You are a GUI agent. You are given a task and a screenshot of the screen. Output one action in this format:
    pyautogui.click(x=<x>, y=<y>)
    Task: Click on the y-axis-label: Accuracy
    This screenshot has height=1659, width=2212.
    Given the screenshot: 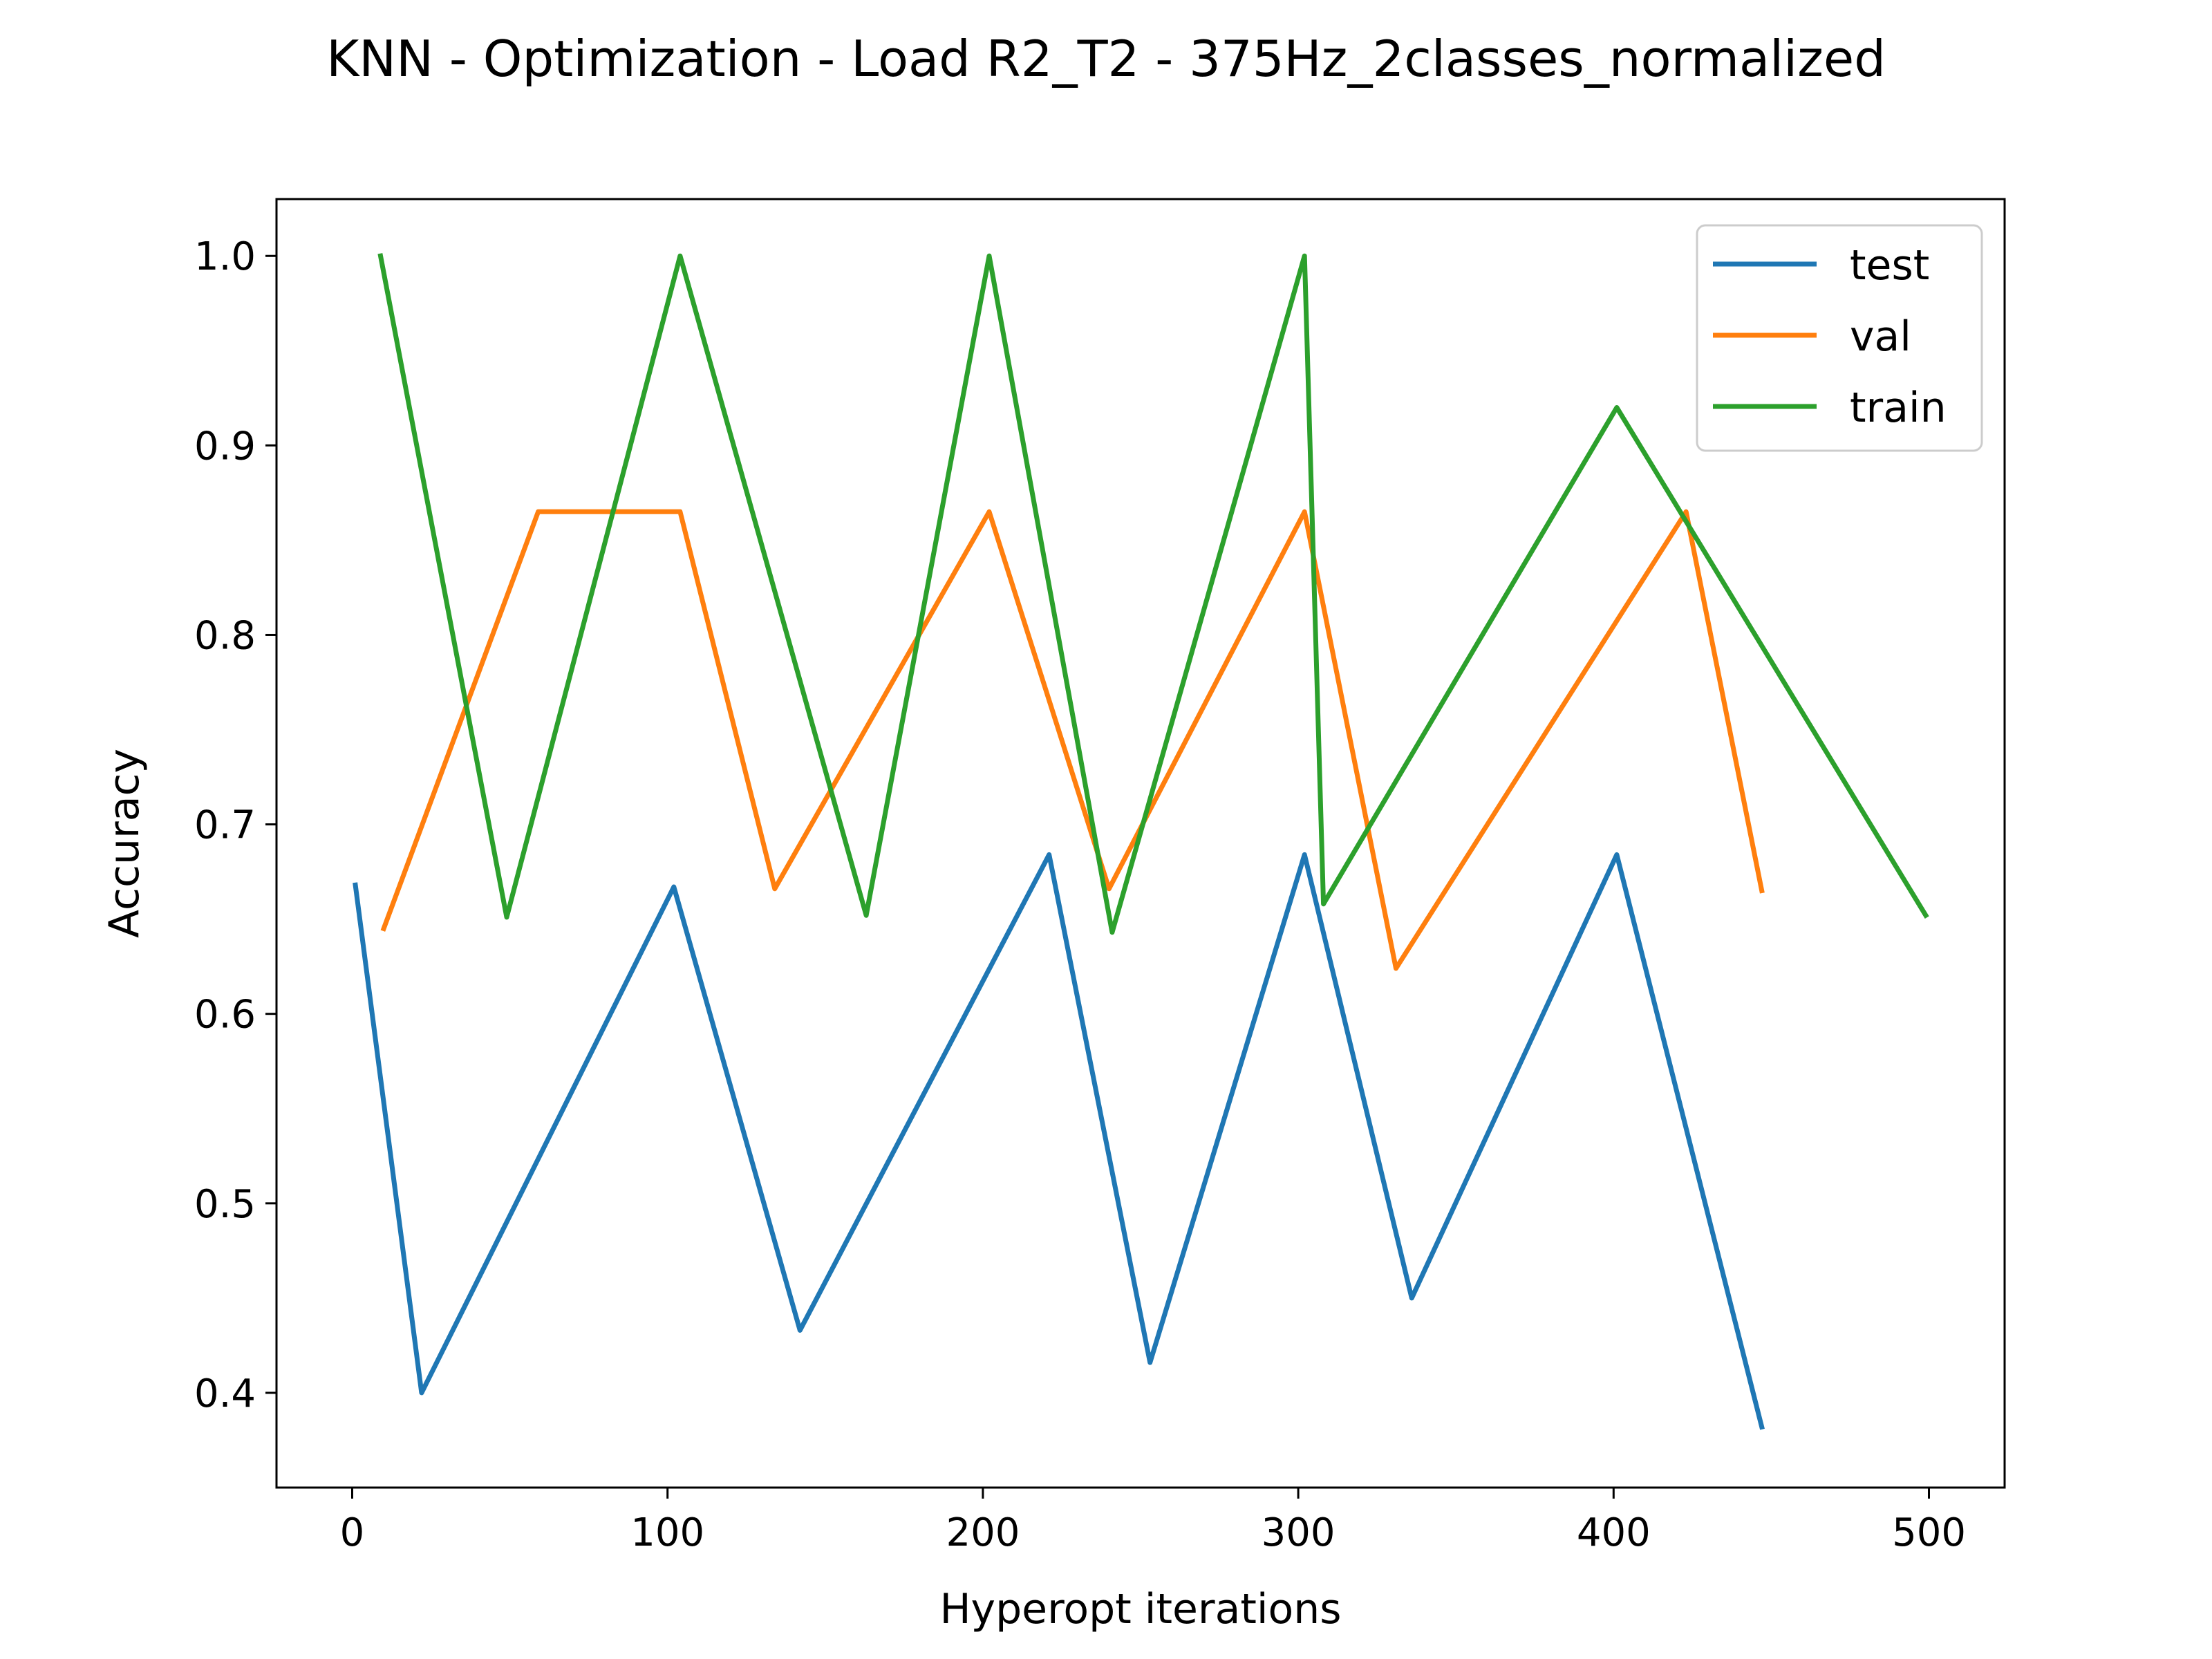 What is the action you would take?
    pyautogui.click(x=124, y=843)
    